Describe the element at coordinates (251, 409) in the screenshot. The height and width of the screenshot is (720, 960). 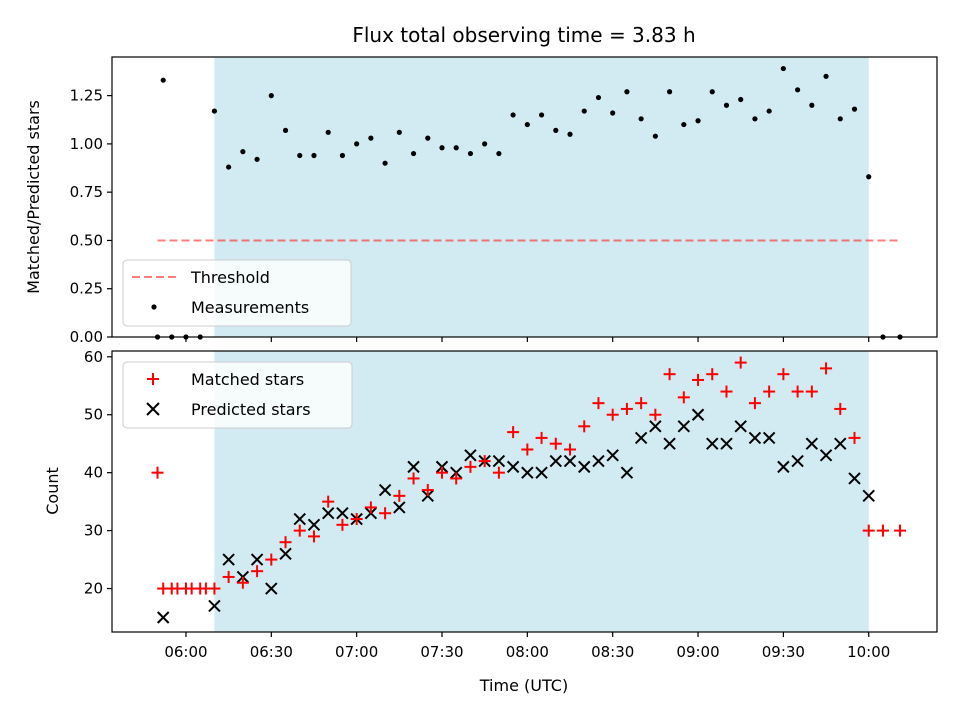
I see `predicted-legend-label: Predicted stars` at that location.